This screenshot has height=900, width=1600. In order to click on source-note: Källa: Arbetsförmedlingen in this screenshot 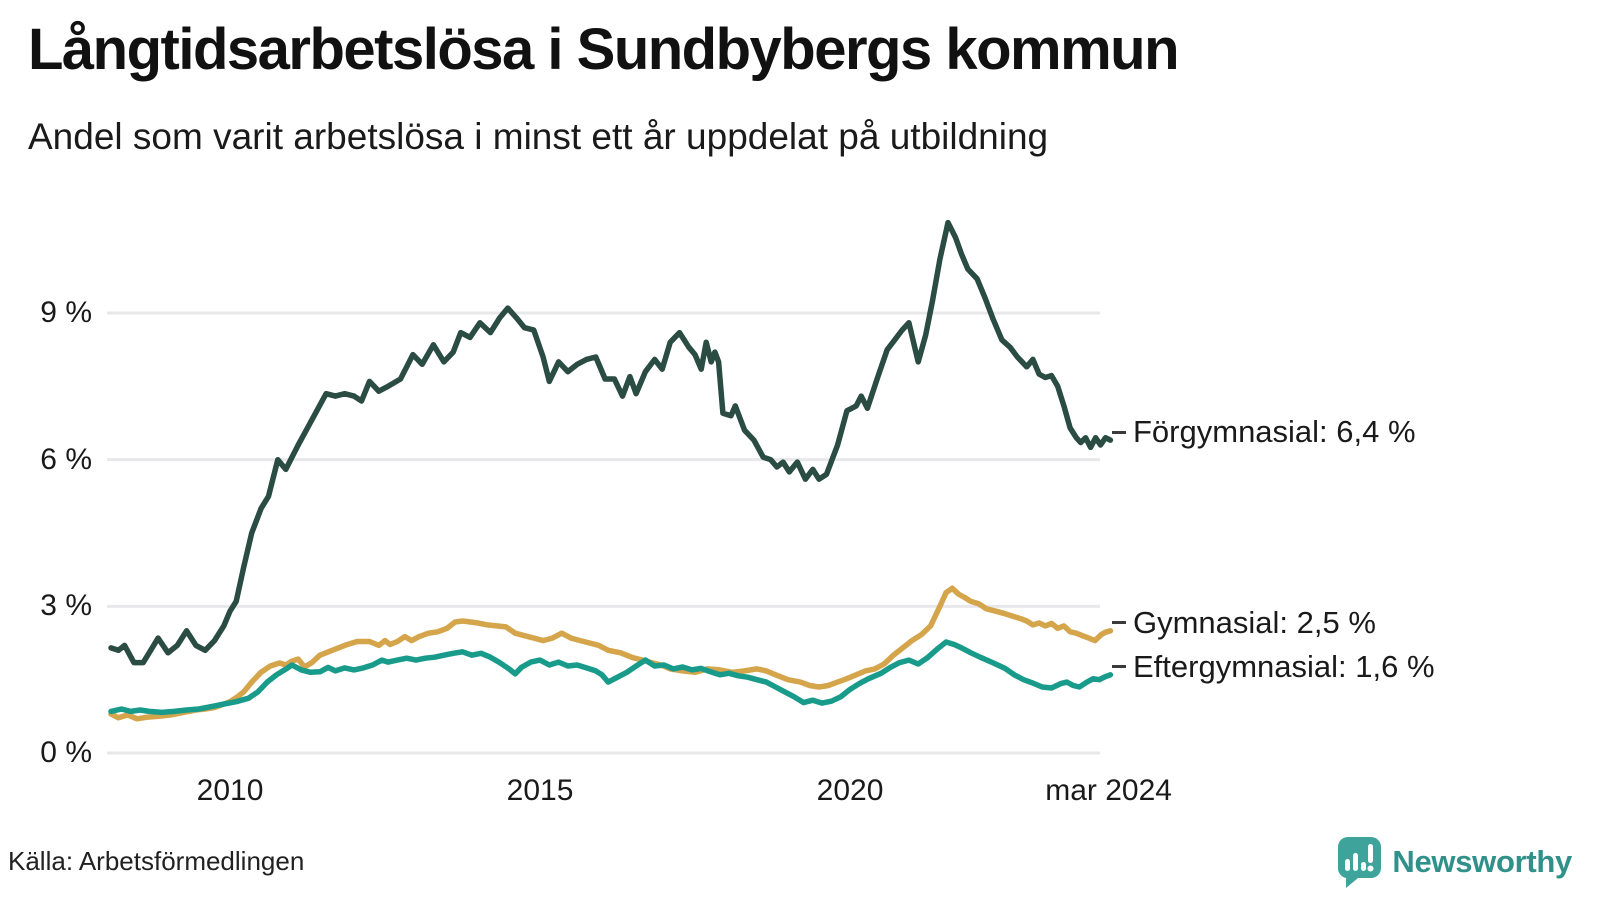, I will do `click(156, 861)`.